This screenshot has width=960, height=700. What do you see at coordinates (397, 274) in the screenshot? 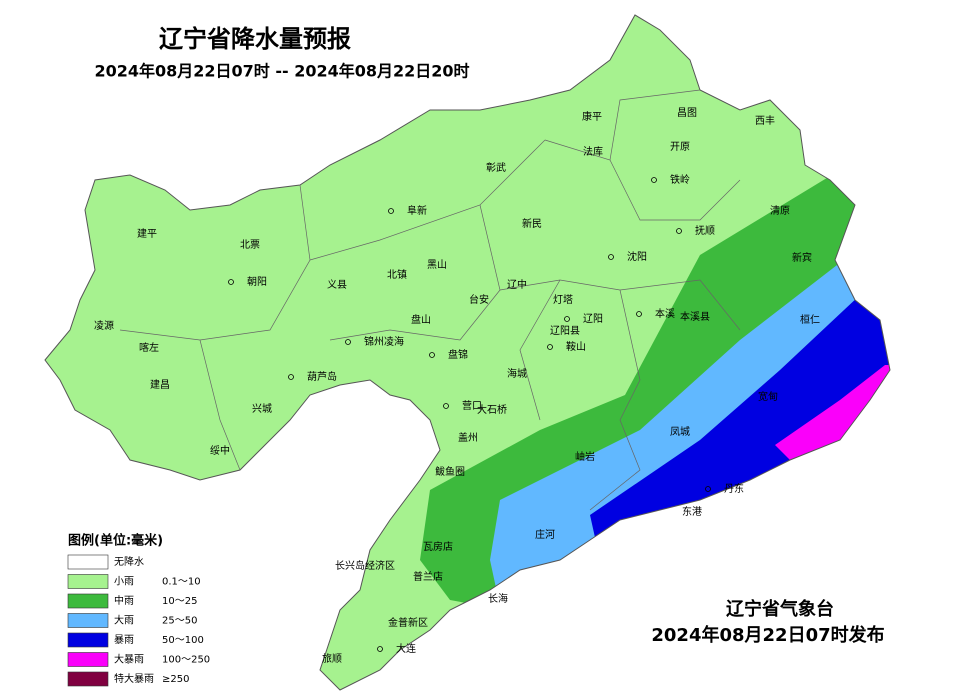
I see `city-label: 北镇` at bounding box center [397, 274].